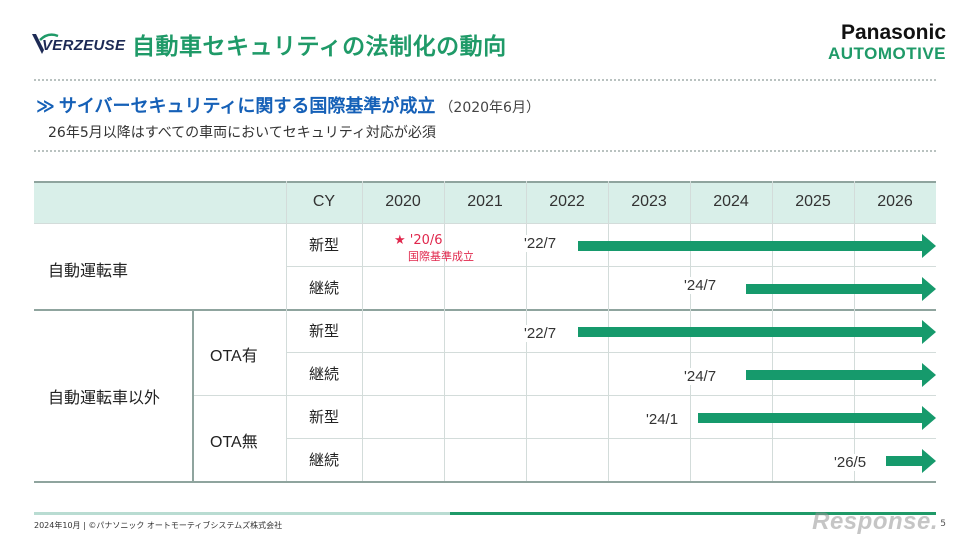 This screenshot has height=542, width=968. Describe the element at coordinates (693, 513) in the screenshot. I see `footer-rule-accent` at that location.